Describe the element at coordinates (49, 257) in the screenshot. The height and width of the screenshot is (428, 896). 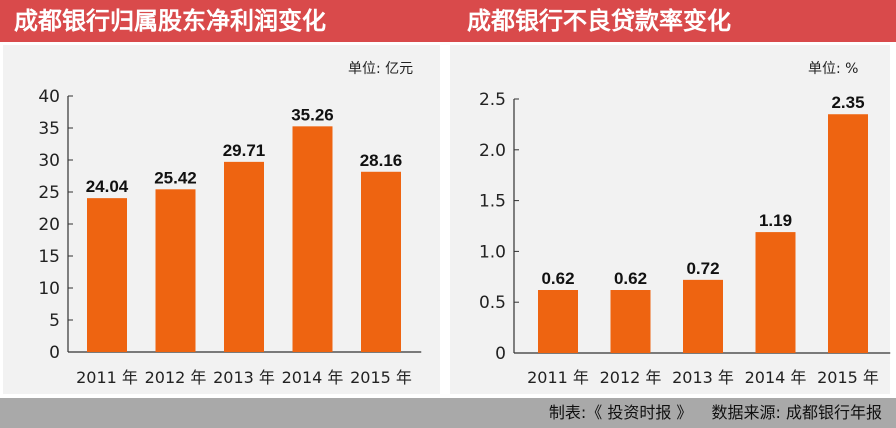
I see `y-tick-label-left: 15` at that location.